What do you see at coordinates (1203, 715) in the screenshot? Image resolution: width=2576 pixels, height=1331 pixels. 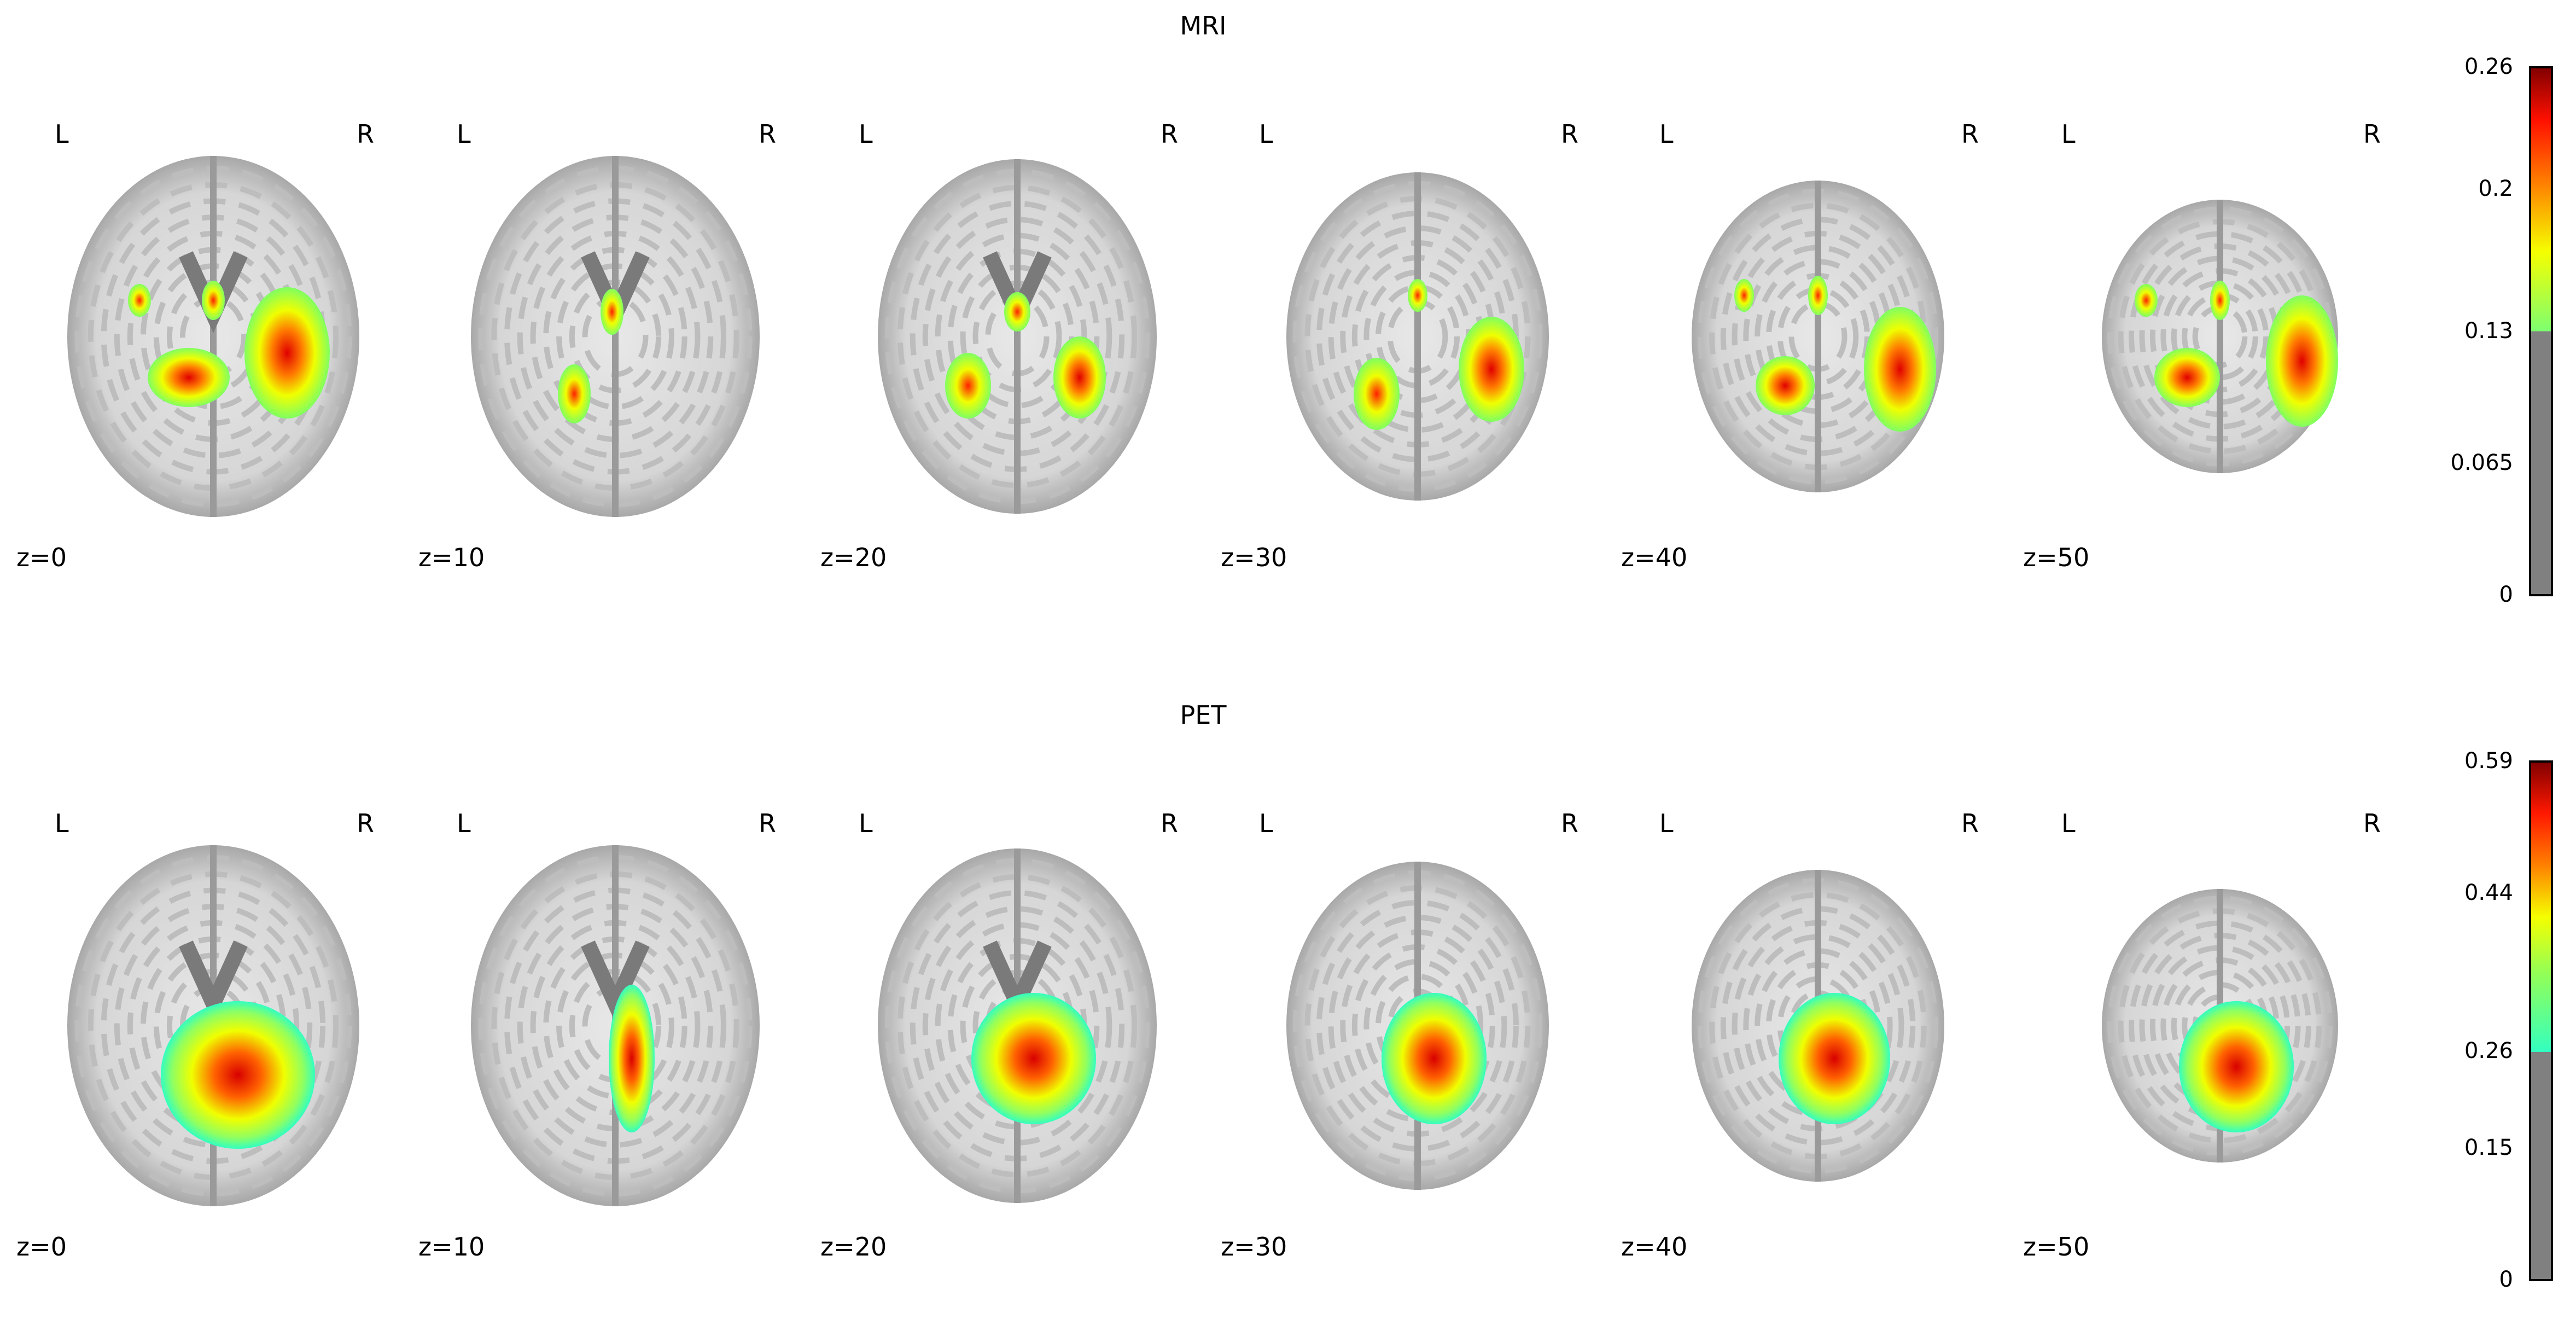 I see `pet-title: PET` at bounding box center [1203, 715].